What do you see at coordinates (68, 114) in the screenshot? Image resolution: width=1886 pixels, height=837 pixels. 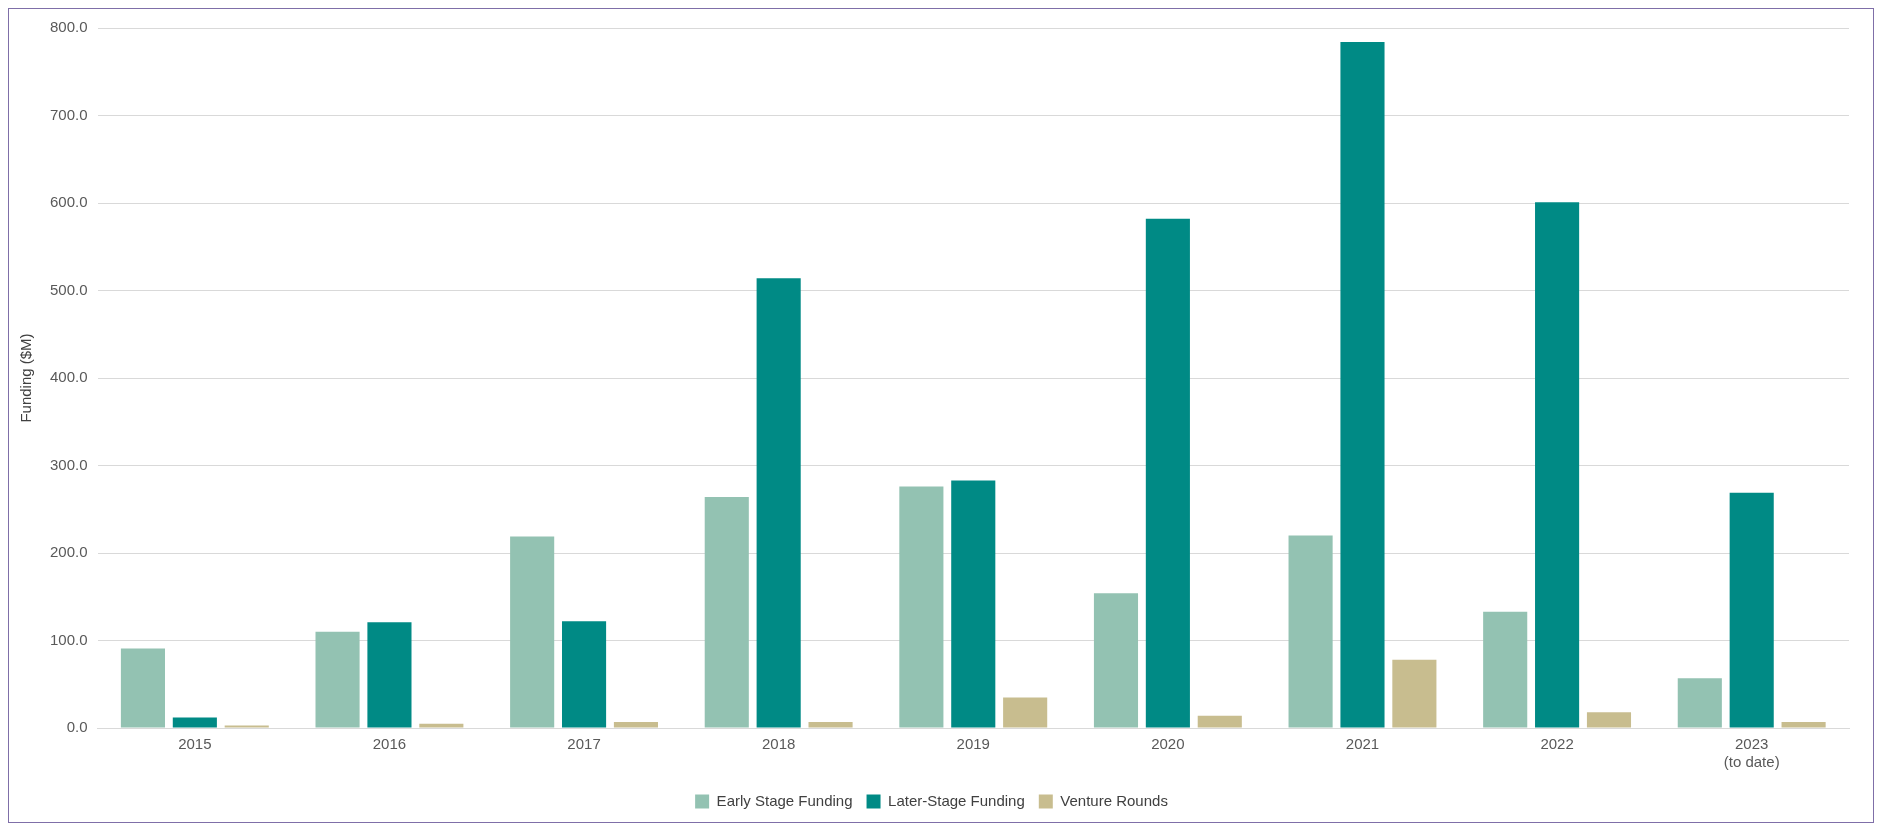 I see `y-tick-label: 700.0` at bounding box center [68, 114].